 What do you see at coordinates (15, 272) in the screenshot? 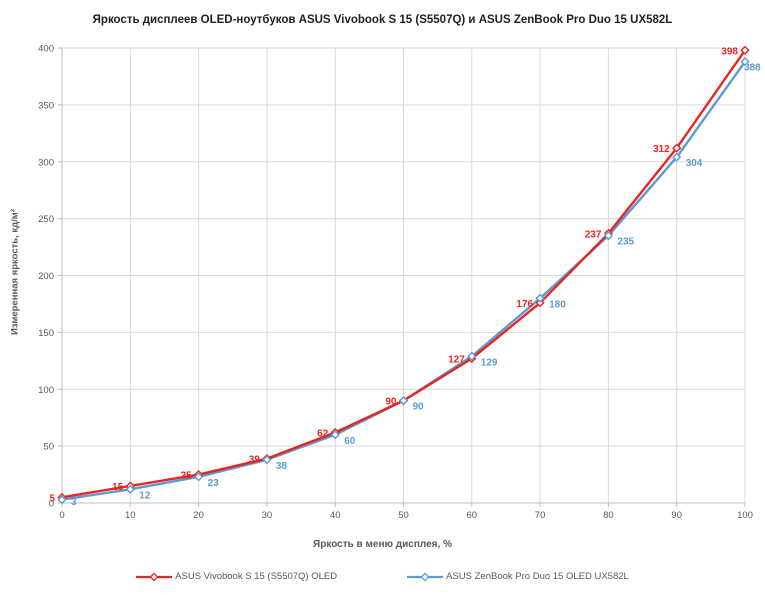
I see `y-axis-title: Измеренная яркость, кд/м²` at bounding box center [15, 272].